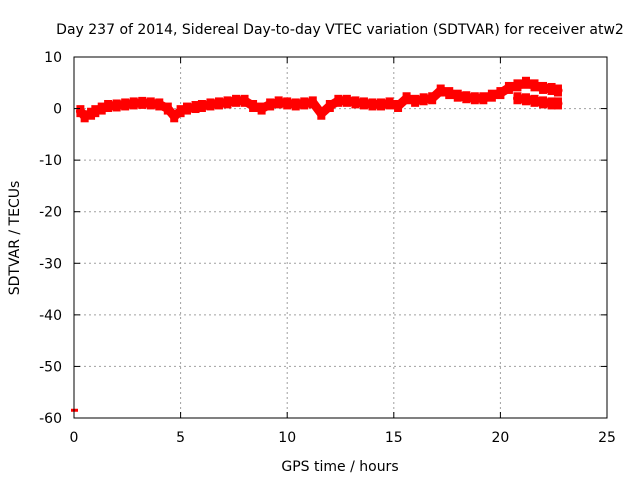 The image size is (640, 480). What do you see at coordinates (607, 438) in the screenshot?
I see `x-tick-label: 25` at bounding box center [607, 438].